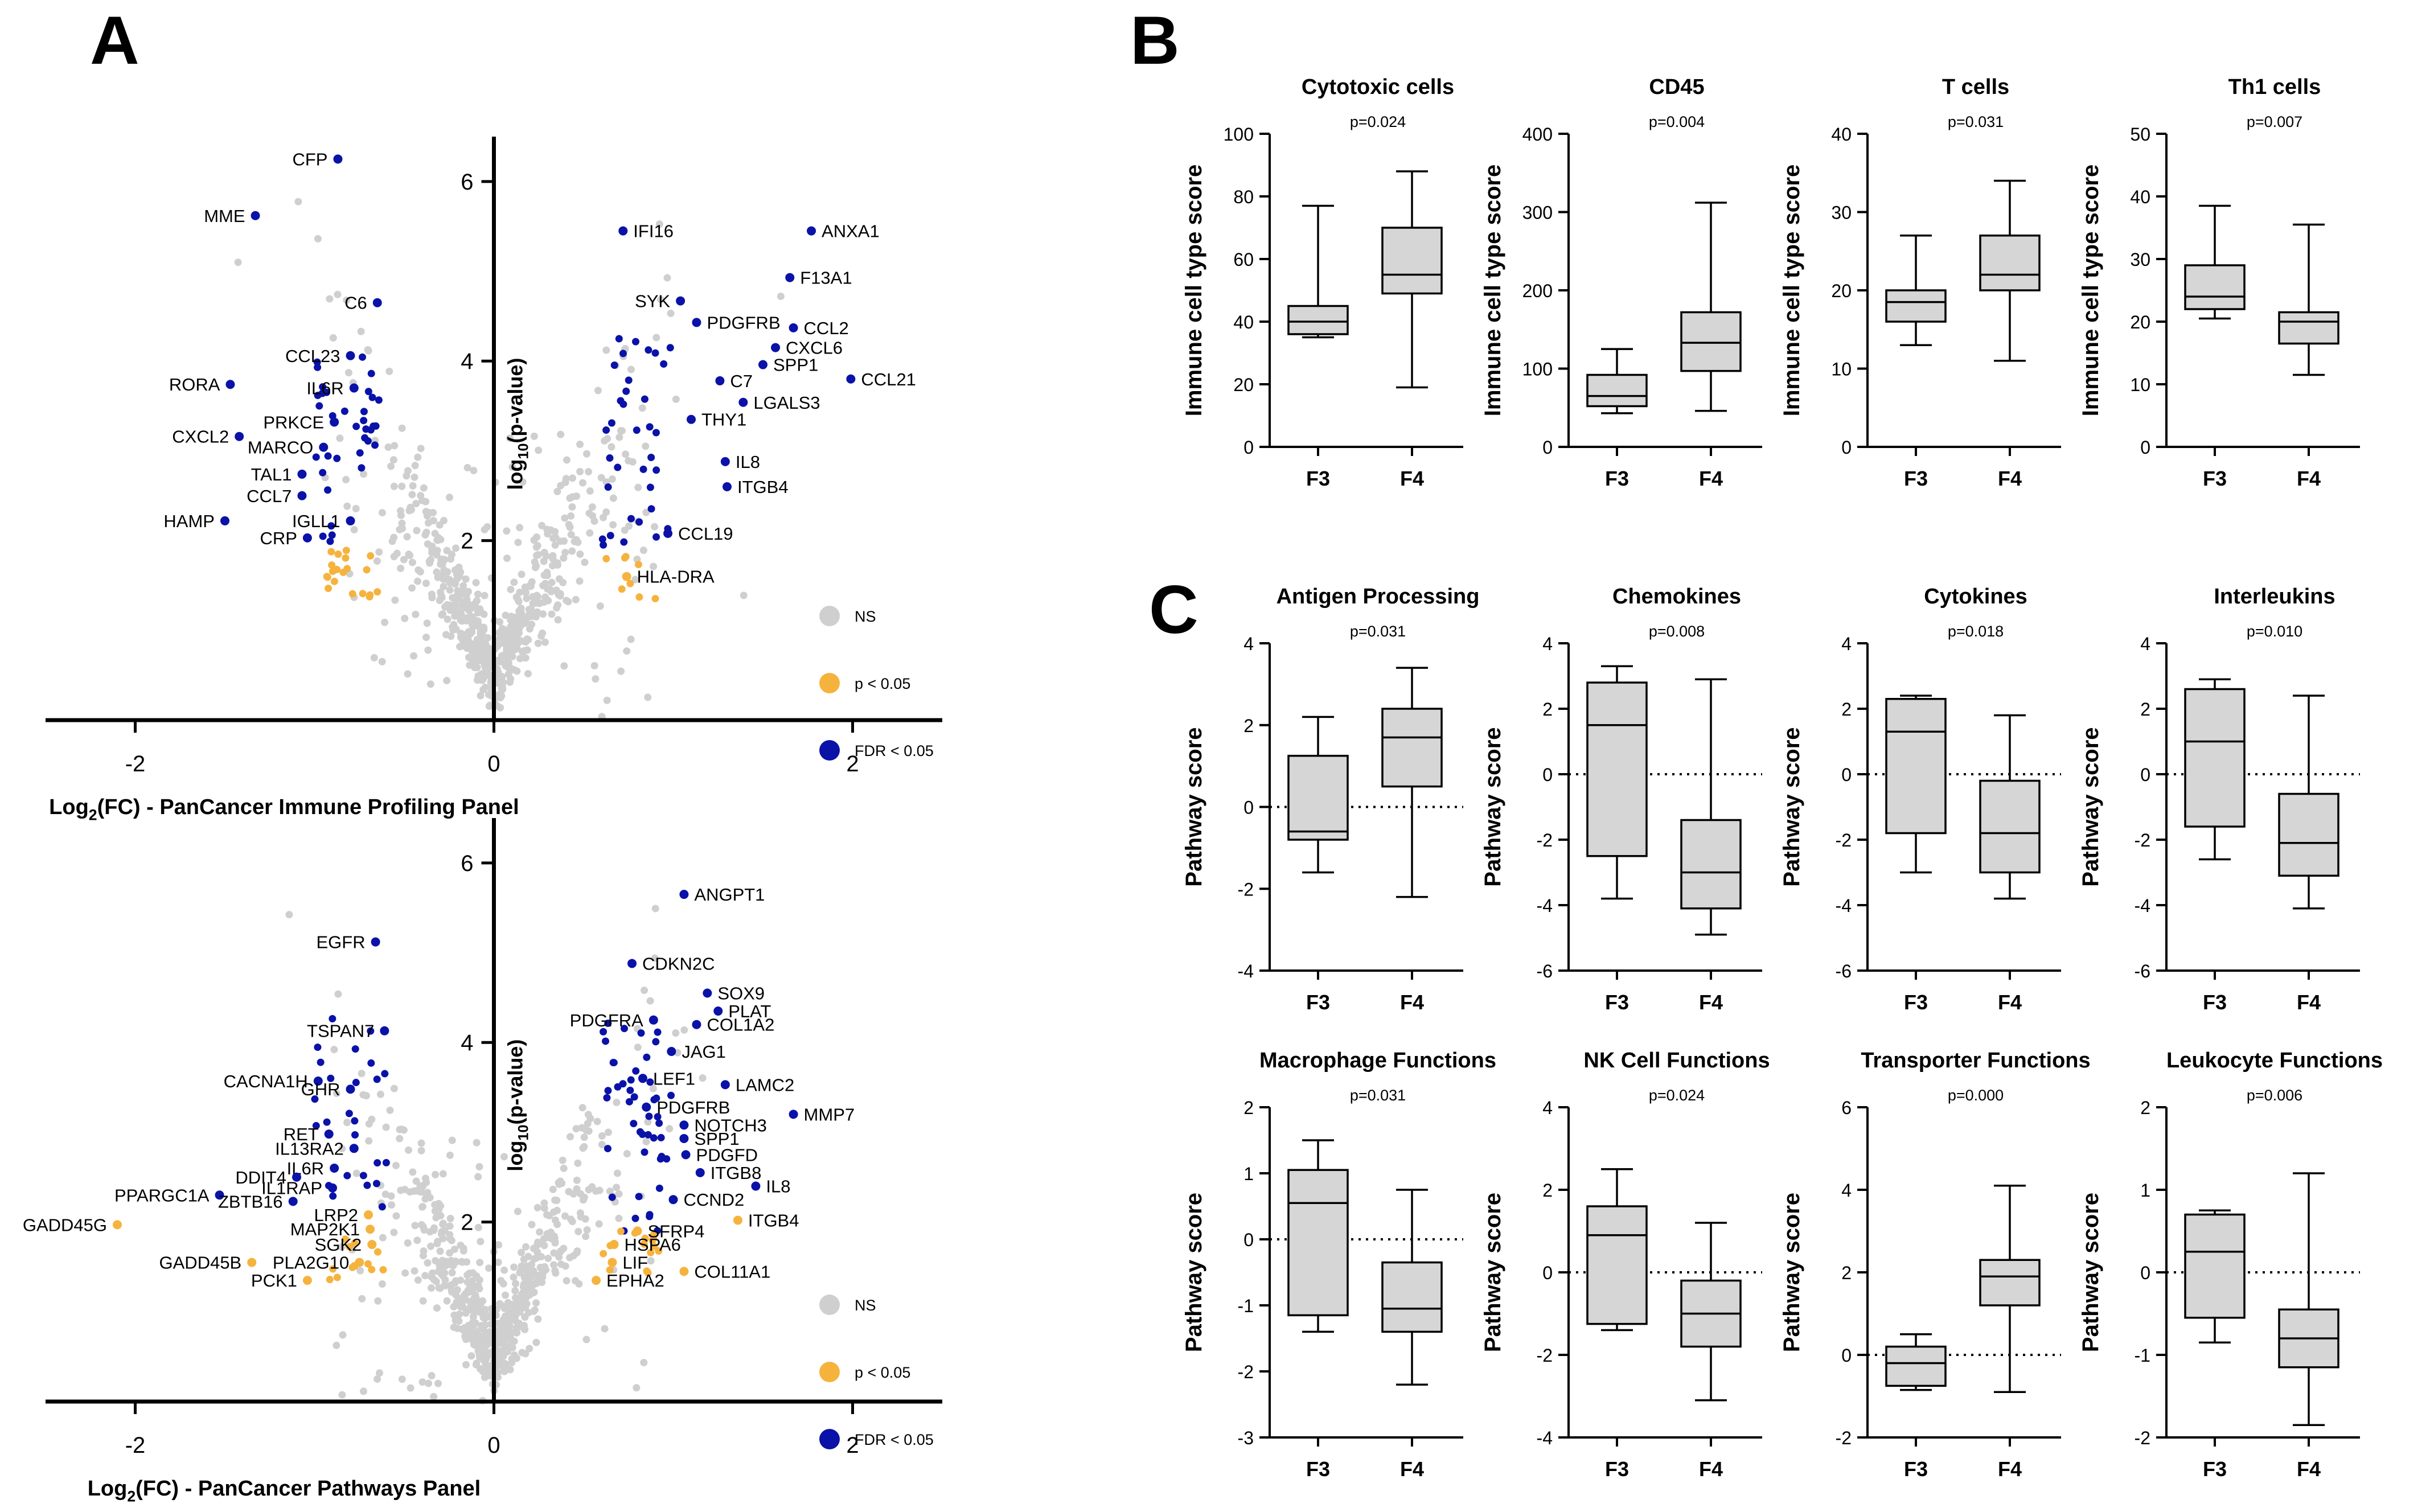  Describe the element at coordinates (284, 1491) in the screenshot. I see `x-axis-label: Log2(FC) - PanCancer Pathways Panel` at that location.